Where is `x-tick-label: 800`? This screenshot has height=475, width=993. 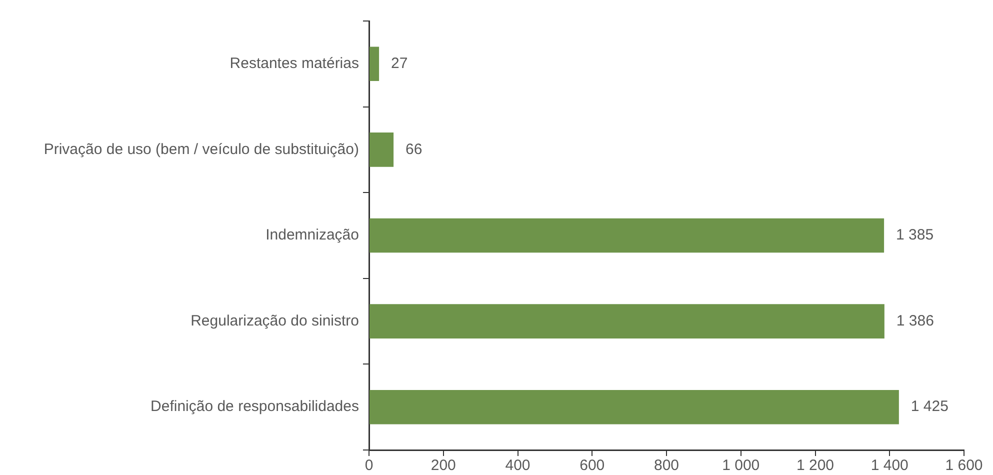
x-tick-label: 800 is located at coordinates (667, 465).